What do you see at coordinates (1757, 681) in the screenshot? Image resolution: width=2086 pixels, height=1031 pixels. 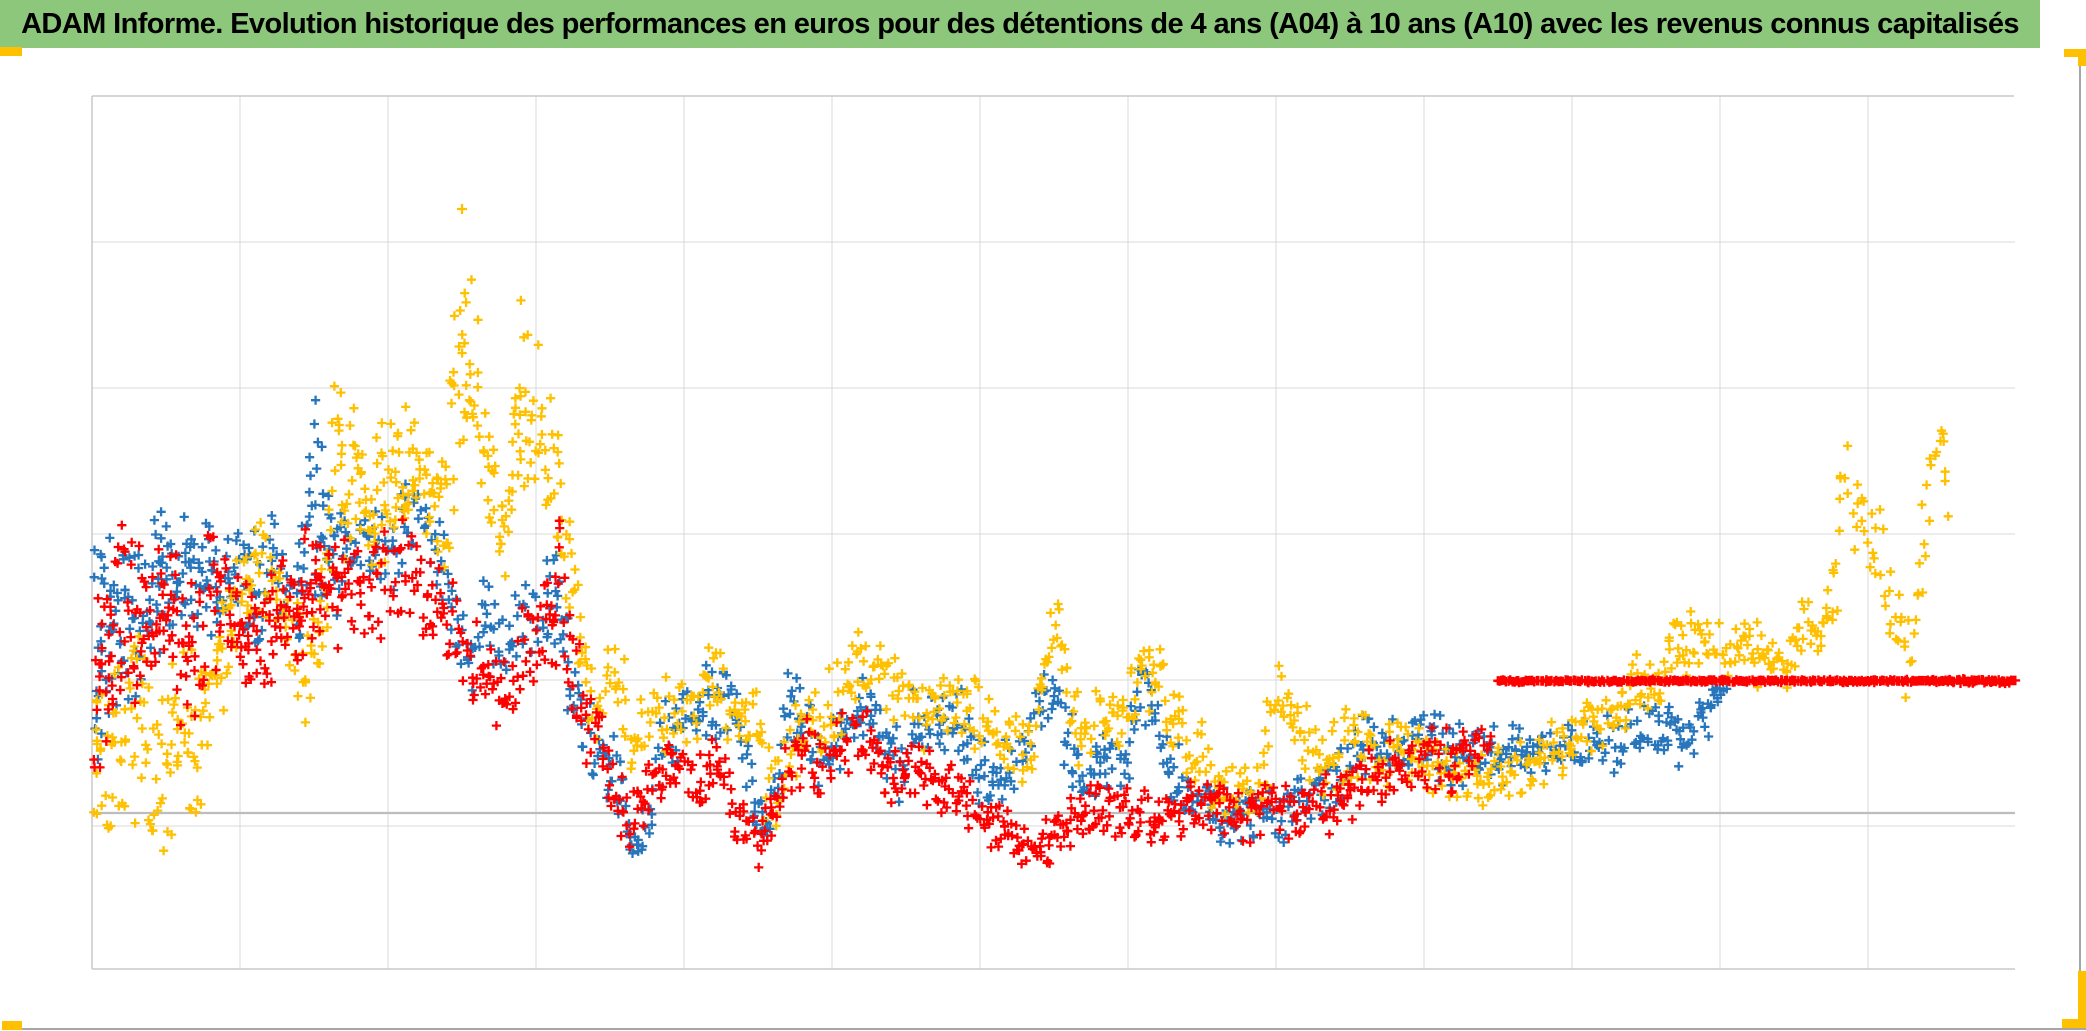 I see `series-rouge-flat-line` at bounding box center [1757, 681].